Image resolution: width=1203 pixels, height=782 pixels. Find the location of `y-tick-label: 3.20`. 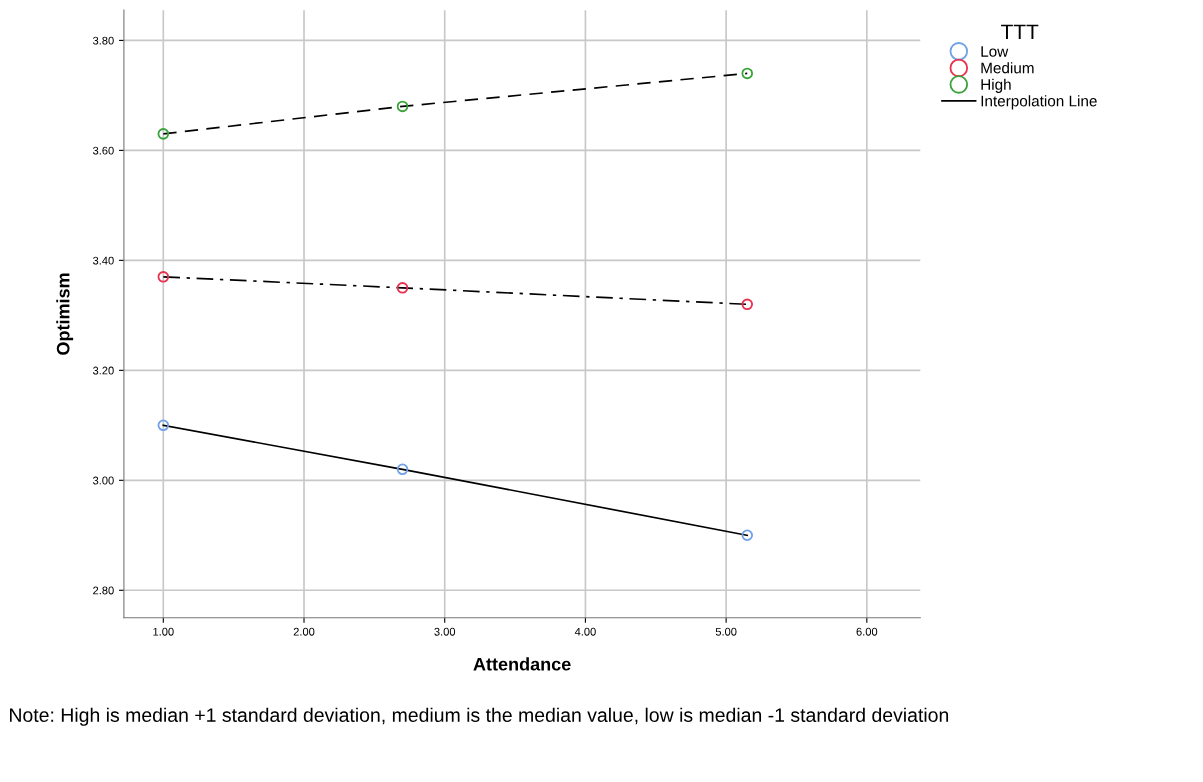

y-tick-label: 3.20 is located at coordinates (103, 370).